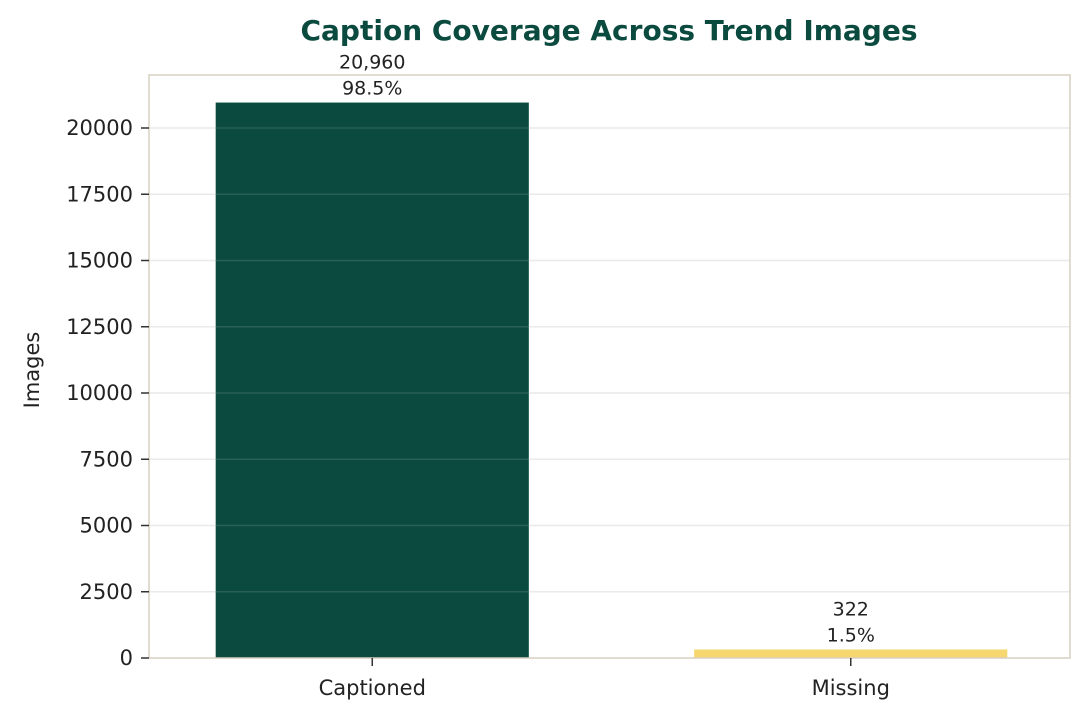 This screenshot has height=721, width=1087. I want to click on x-tick-label: Captioned, so click(372, 688).